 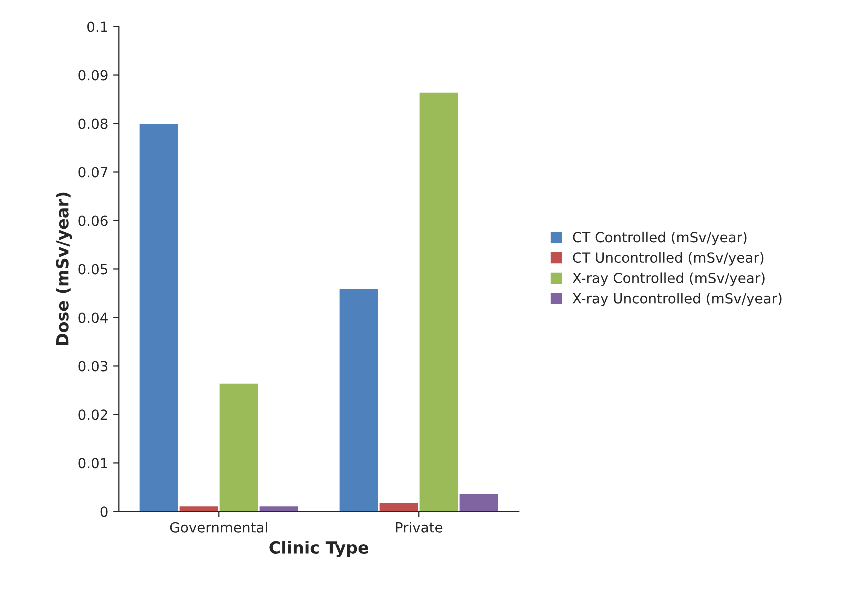 I want to click on x-tick-label: Governmental, so click(x=219, y=527).